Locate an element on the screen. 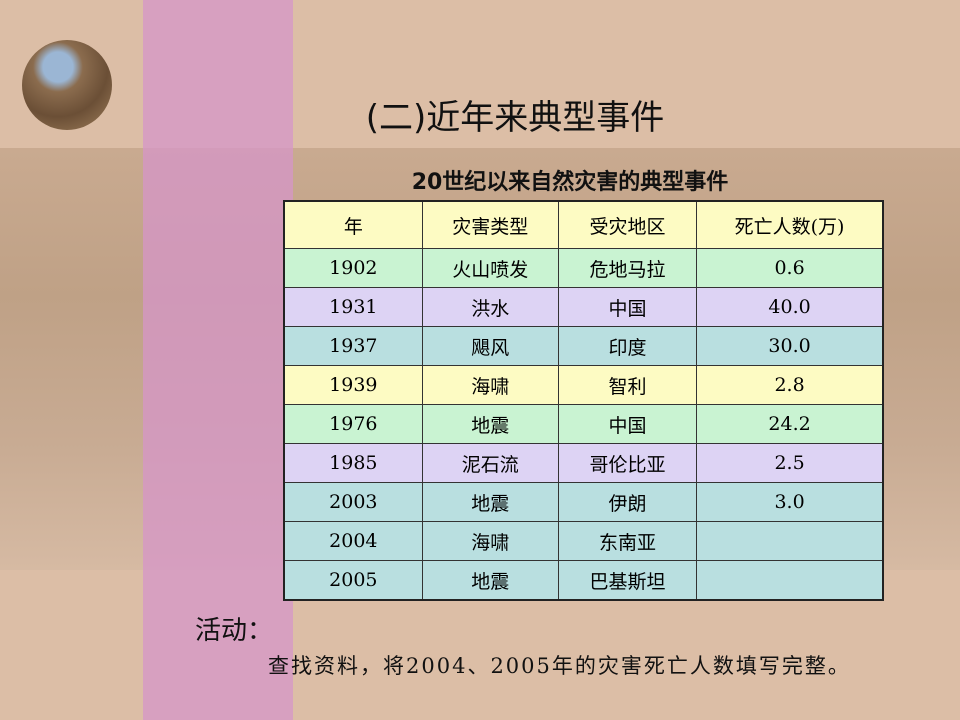 This screenshot has height=720, width=960. table-cell: 智利 is located at coordinates (627, 385).